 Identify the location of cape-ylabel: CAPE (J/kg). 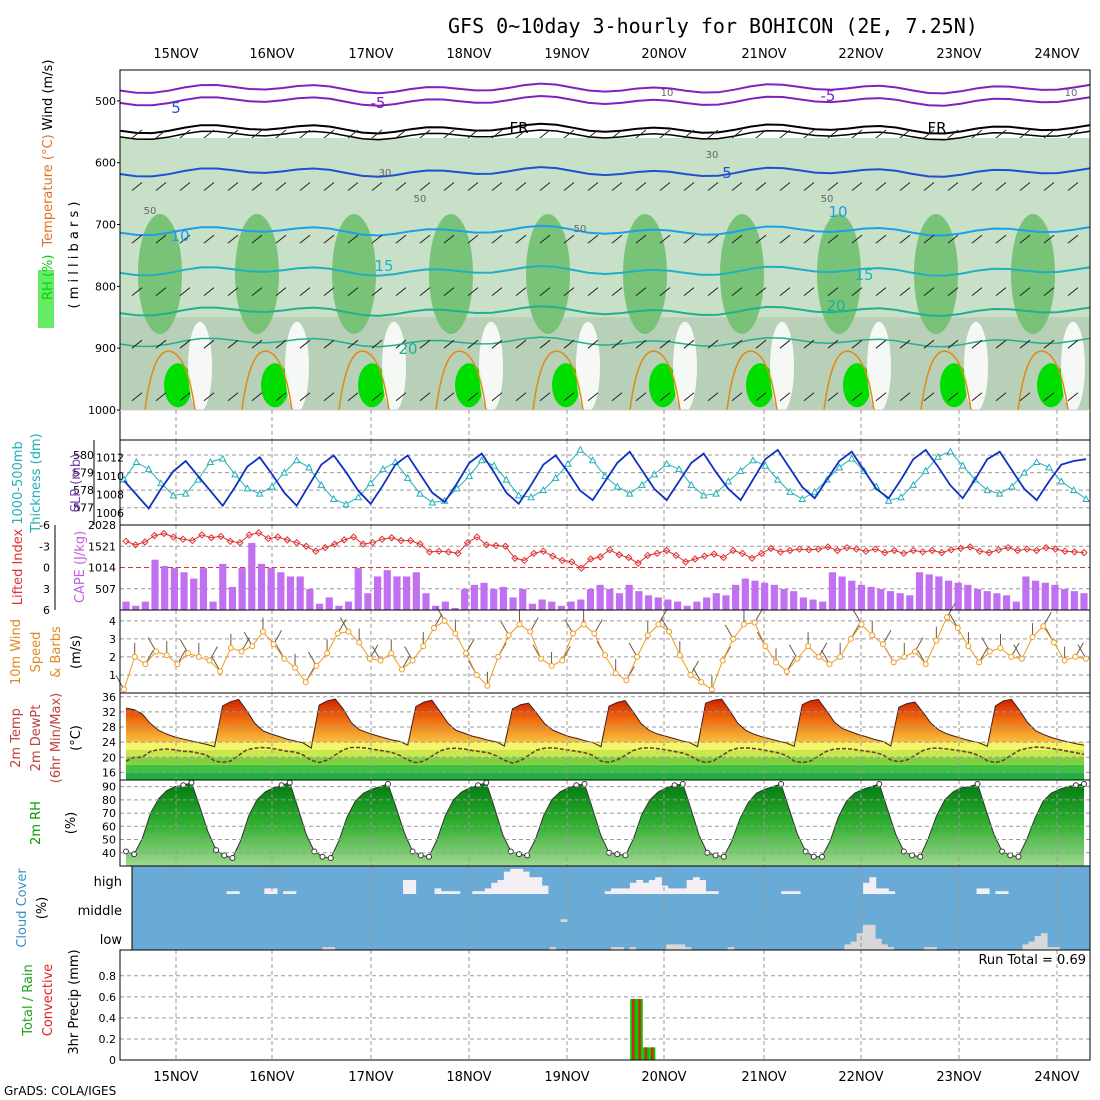
(80, 567).